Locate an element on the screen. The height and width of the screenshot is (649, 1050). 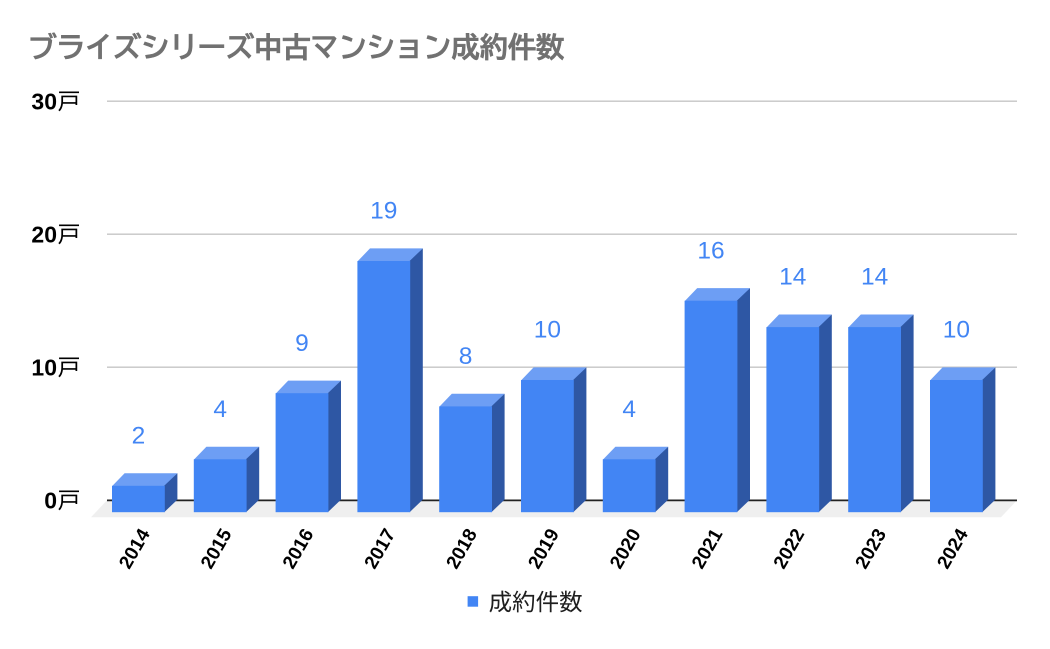
svg-text: 19 is located at coordinates (383, 211).